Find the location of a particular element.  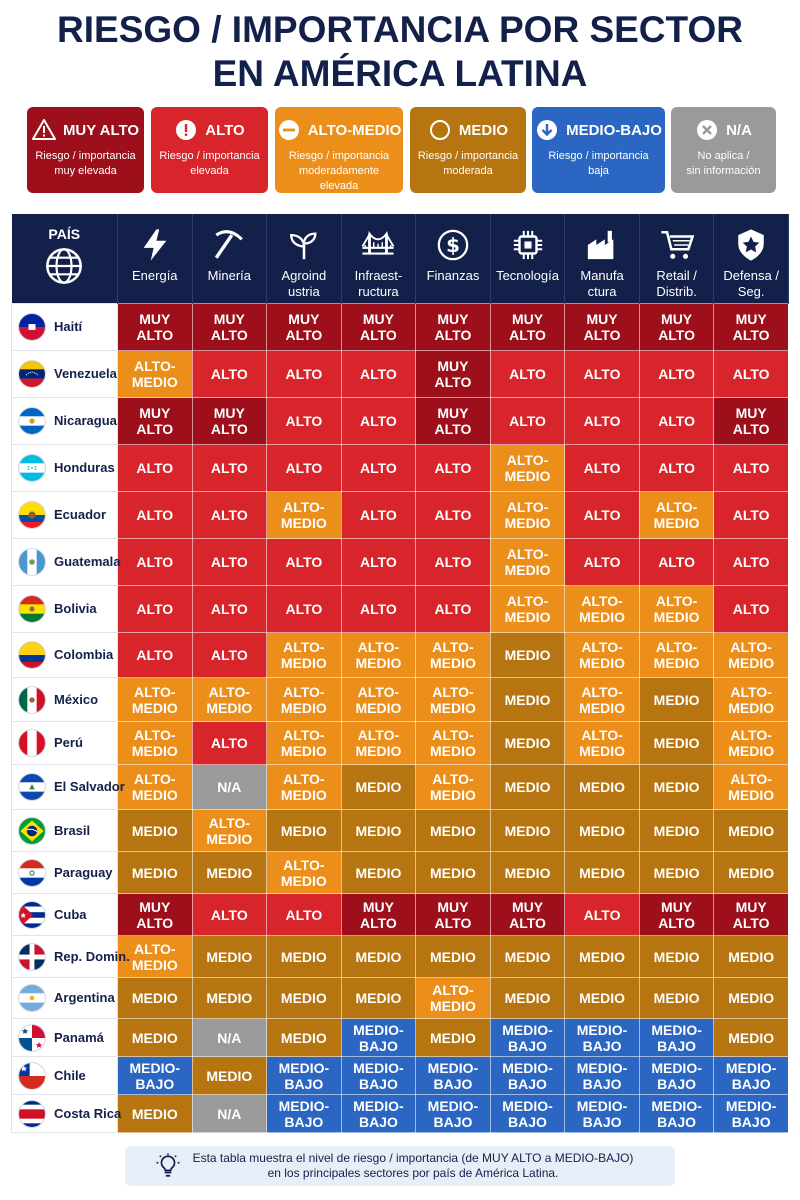

legend-label: MUY ALTO is located at coordinates (101, 130).